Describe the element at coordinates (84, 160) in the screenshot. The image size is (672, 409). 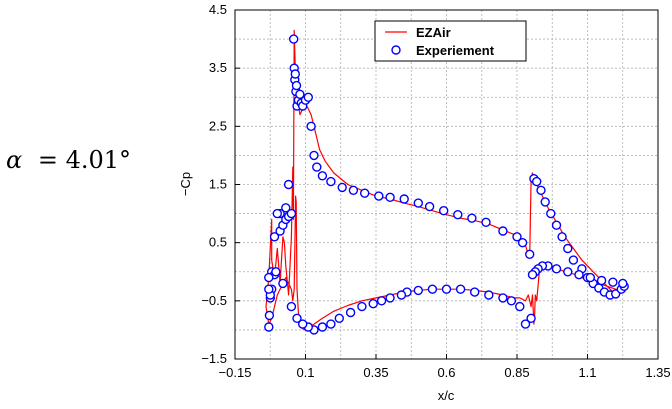
I see `alpha-value: = 4.01°` at that location.